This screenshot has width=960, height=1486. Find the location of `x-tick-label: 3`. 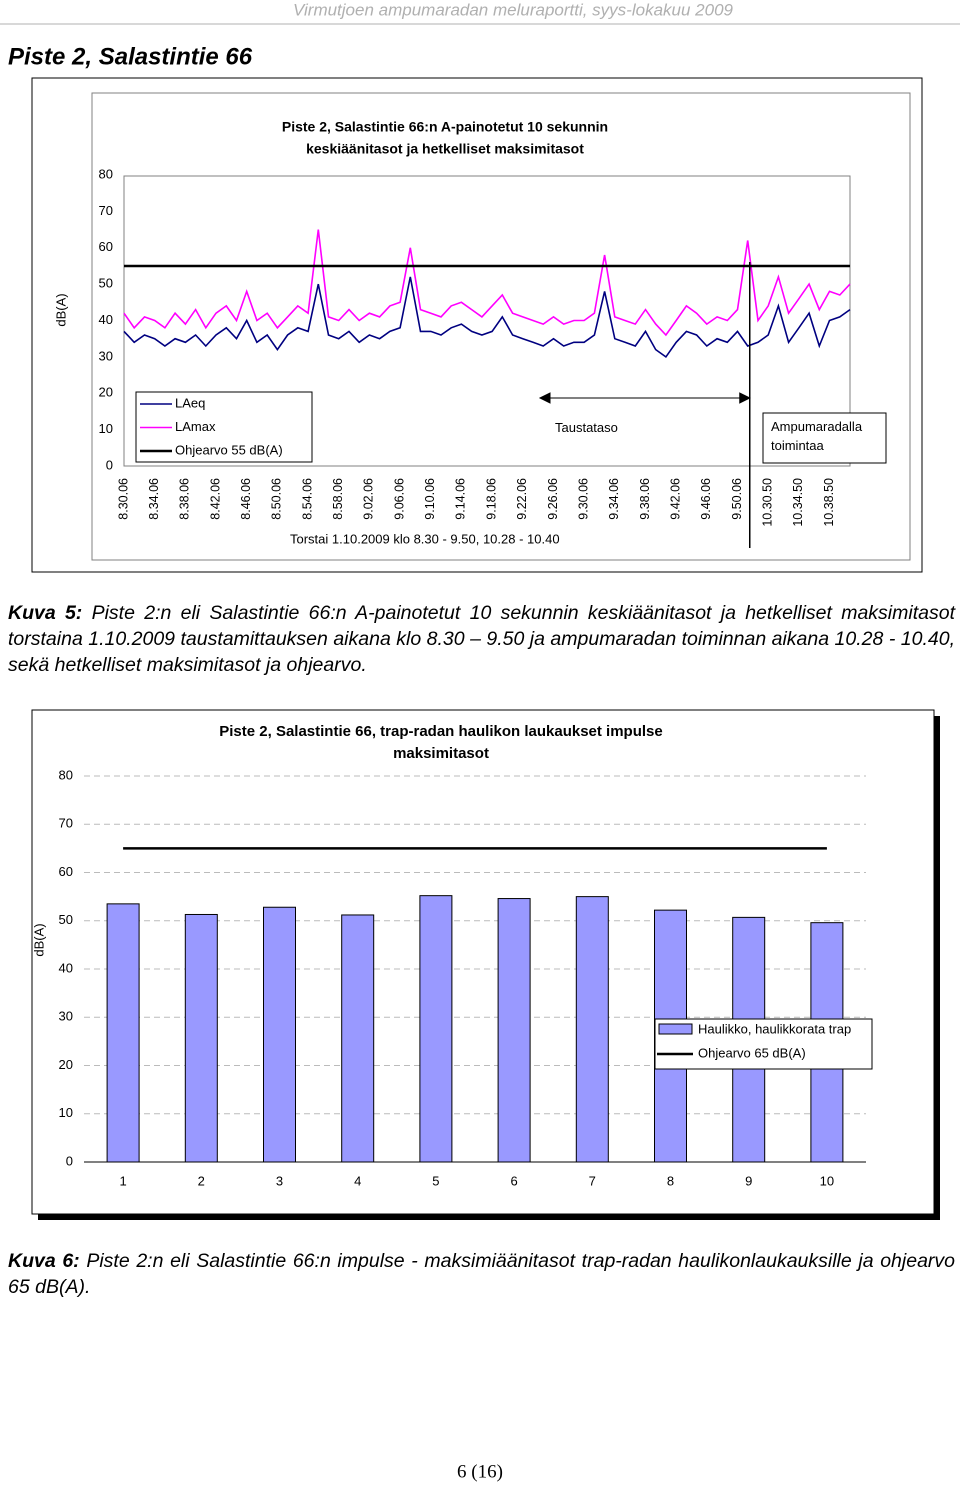

x-tick-label: 3 is located at coordinates (279, 1180).